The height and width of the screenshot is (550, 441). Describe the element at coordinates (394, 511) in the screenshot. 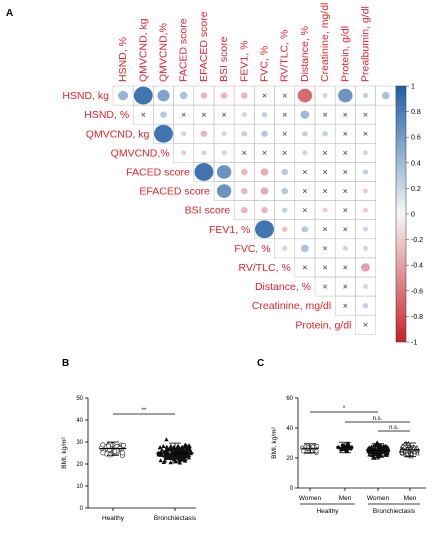

I see `group-label: Bronchiectasis` at that location.